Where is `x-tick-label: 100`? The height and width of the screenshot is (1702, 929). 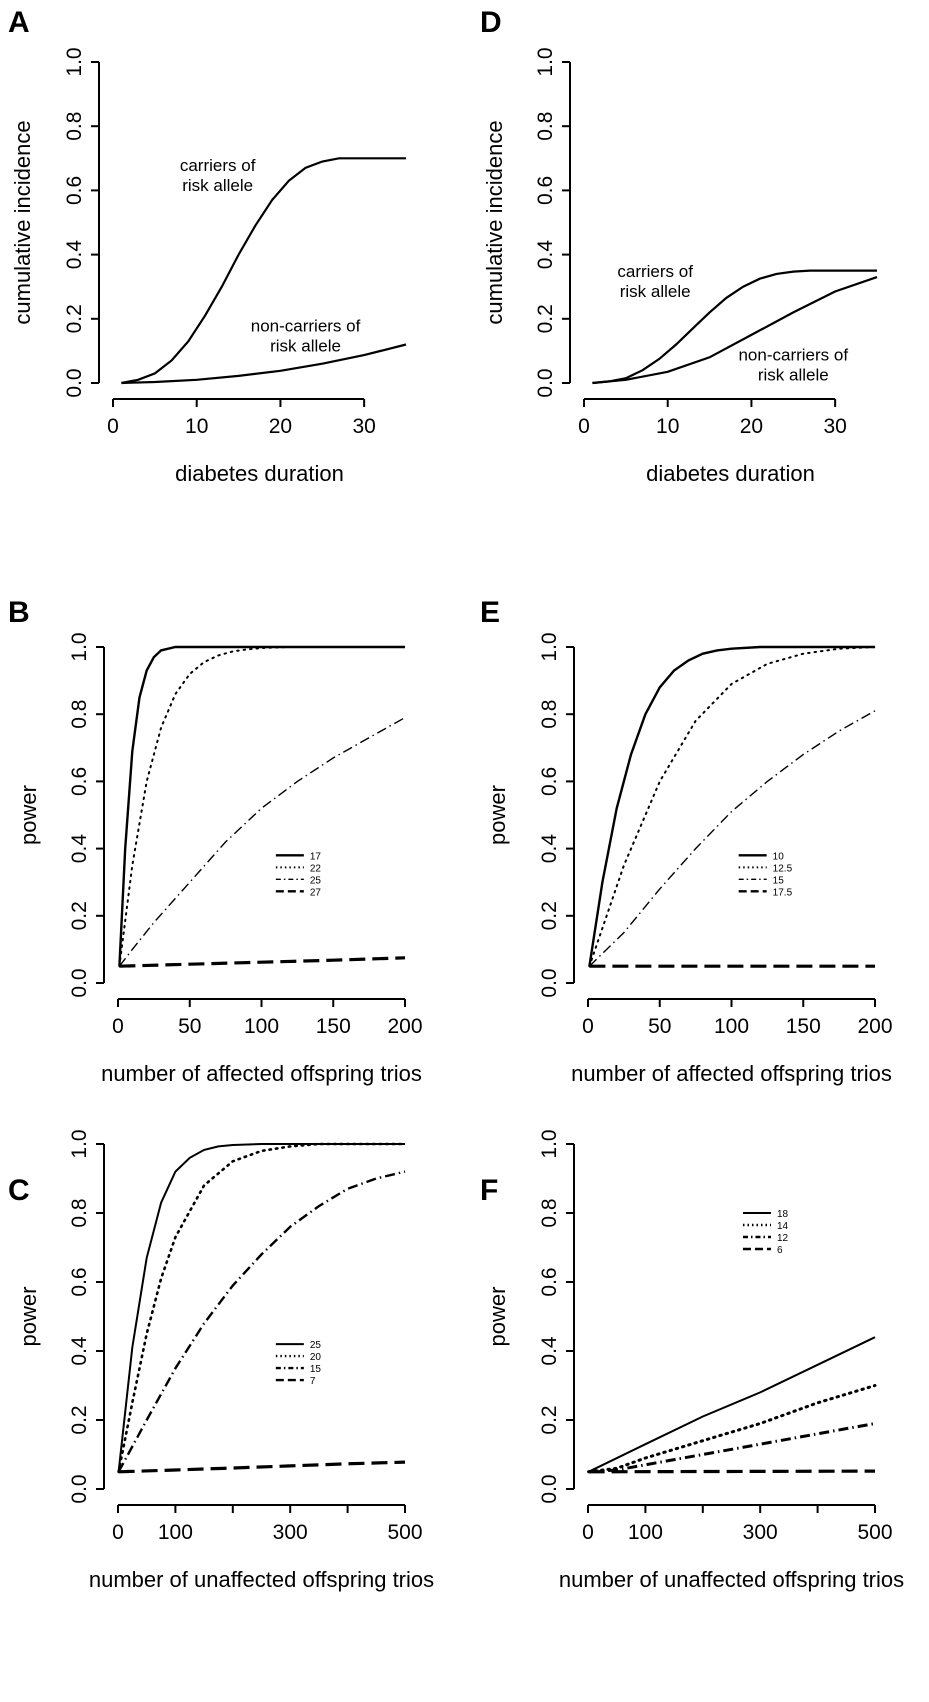 x-tick-label: 100 is located at coordinates (175, 1532).